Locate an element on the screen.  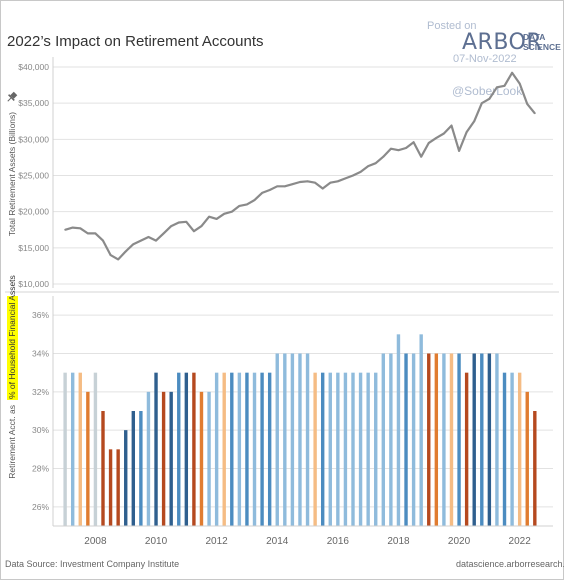
bar-chart-y-ticks: 26% 28% 30% 32% 34% 36% is located at coordinates (40, 411).